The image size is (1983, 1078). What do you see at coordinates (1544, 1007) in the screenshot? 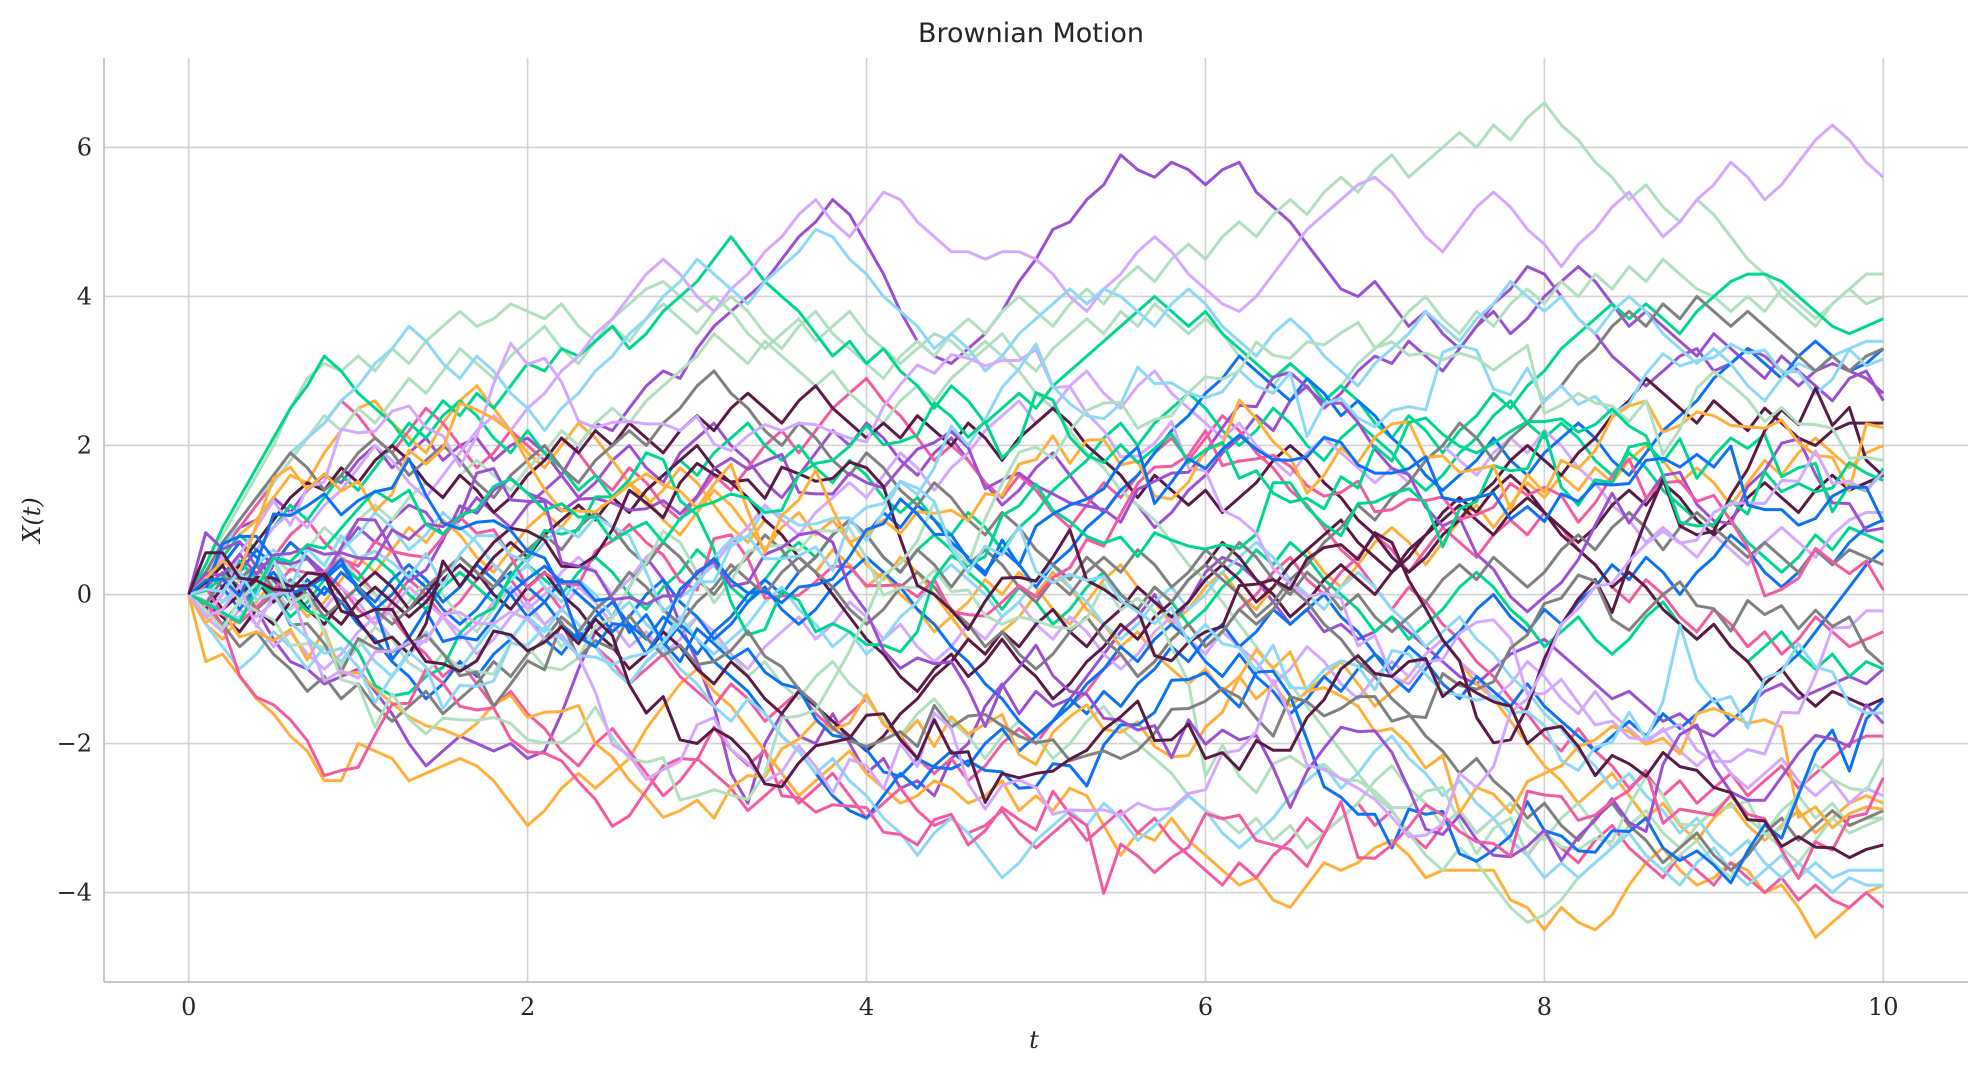
I see `x-tick-label: 8` at bounding box center [1544, 1007].